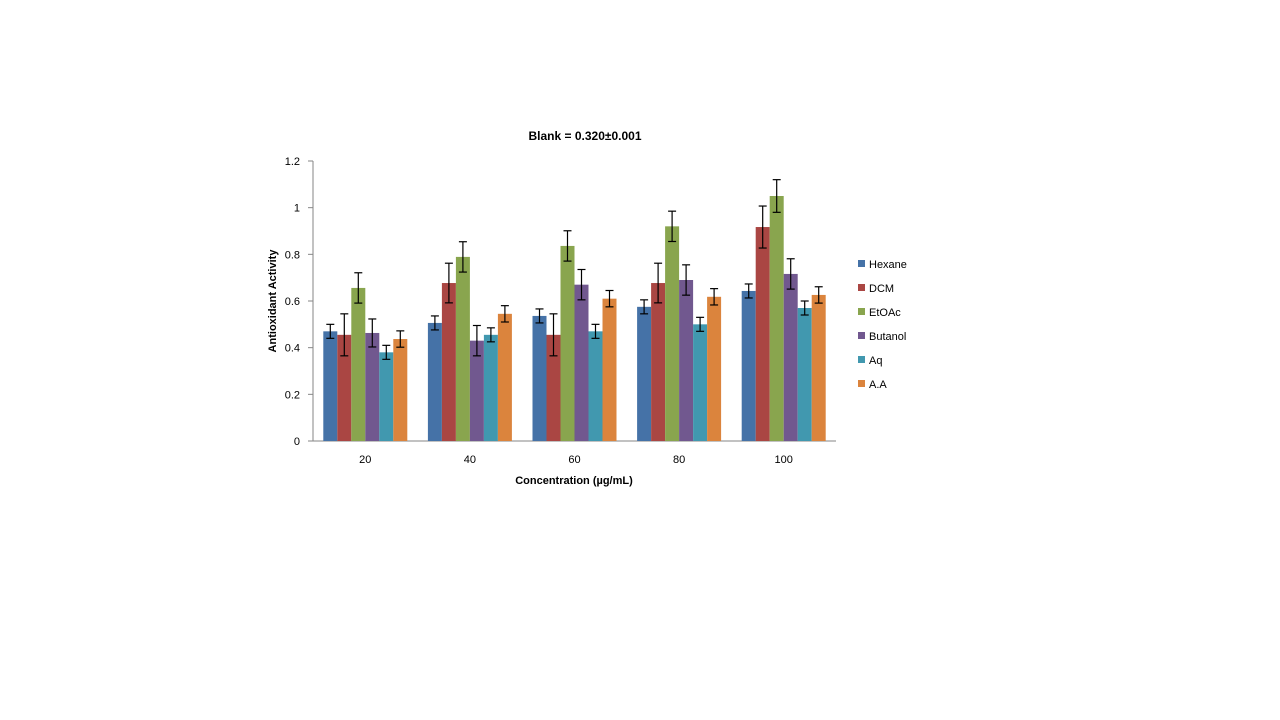  I want to click on x-tick-label: 80, so click(679, 460).